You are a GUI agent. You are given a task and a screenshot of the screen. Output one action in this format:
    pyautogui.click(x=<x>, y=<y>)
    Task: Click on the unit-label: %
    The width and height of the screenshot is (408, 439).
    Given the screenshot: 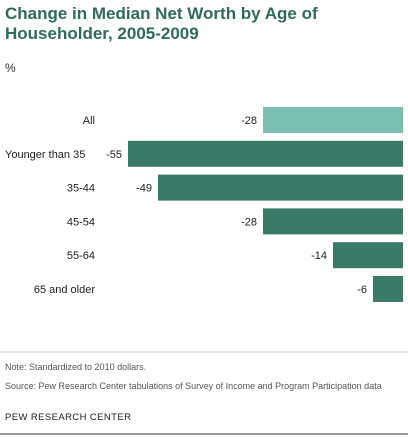 What is the action you would take?
    pyautogui.click(x=10, y=68)
    